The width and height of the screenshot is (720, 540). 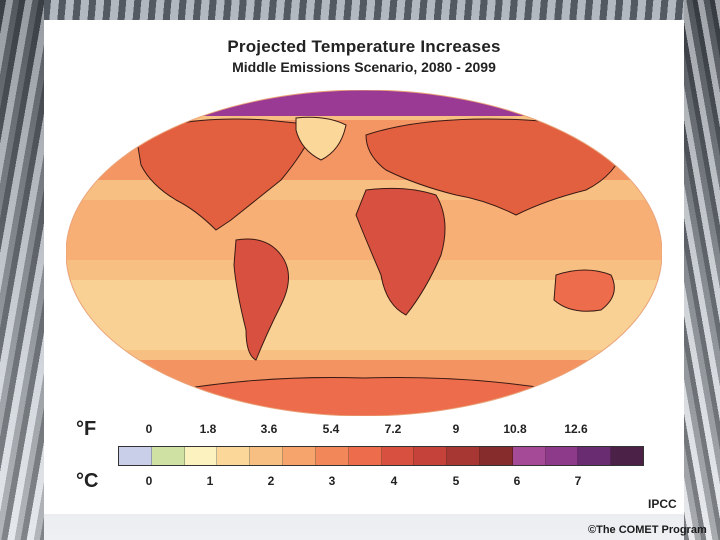 I want to click on f-tick-label: 7.2, so click(x=393, y=429).